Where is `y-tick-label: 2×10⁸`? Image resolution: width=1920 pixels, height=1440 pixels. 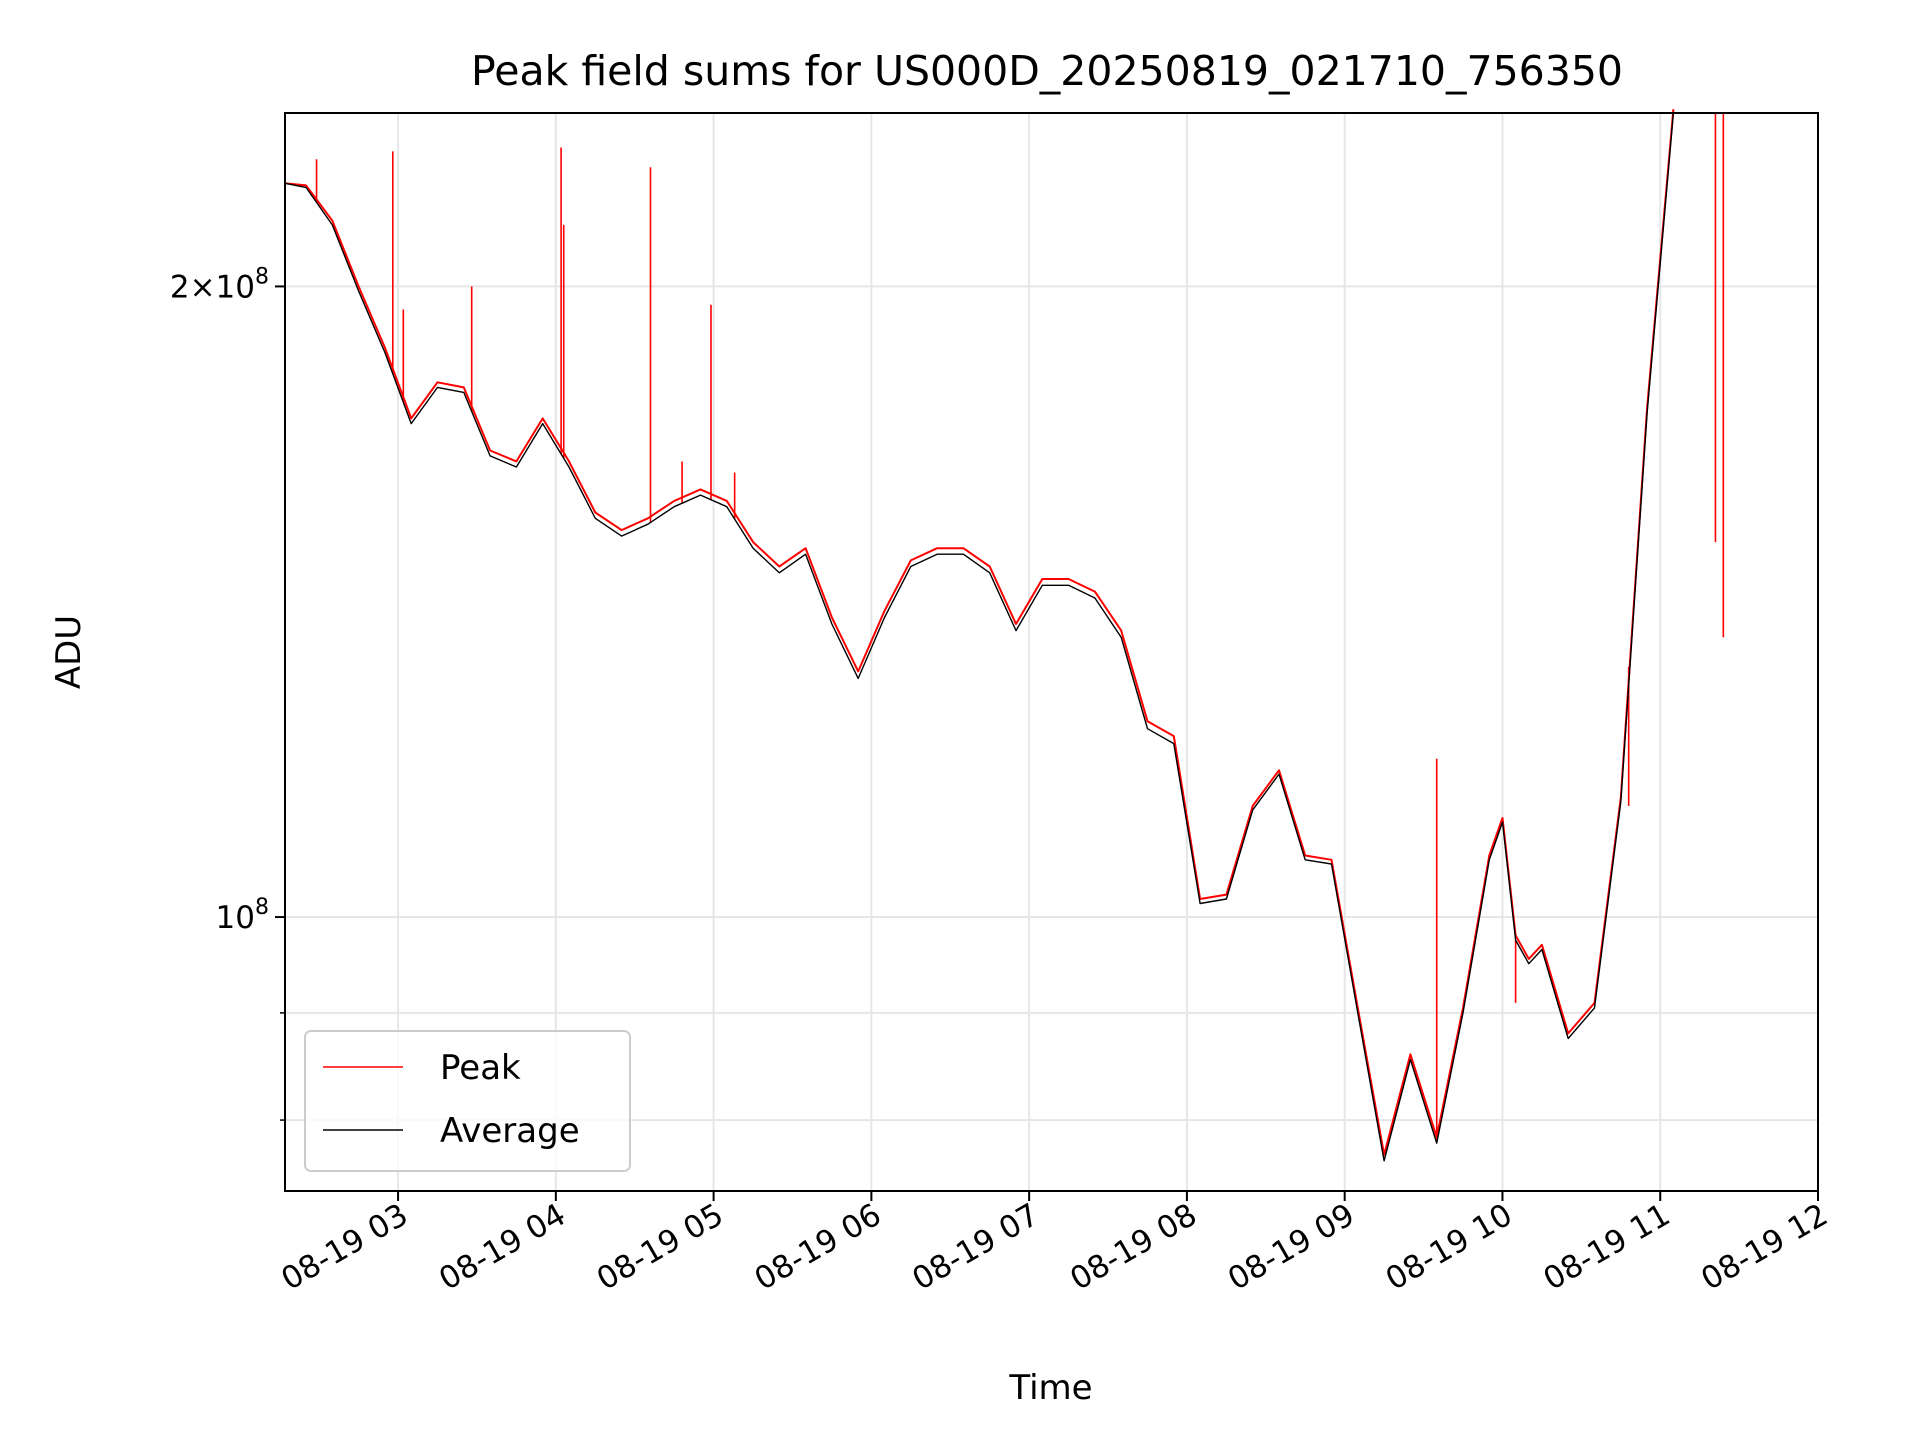
y-tick-label: 2×10⁸ is located at coordinates (219, 284).